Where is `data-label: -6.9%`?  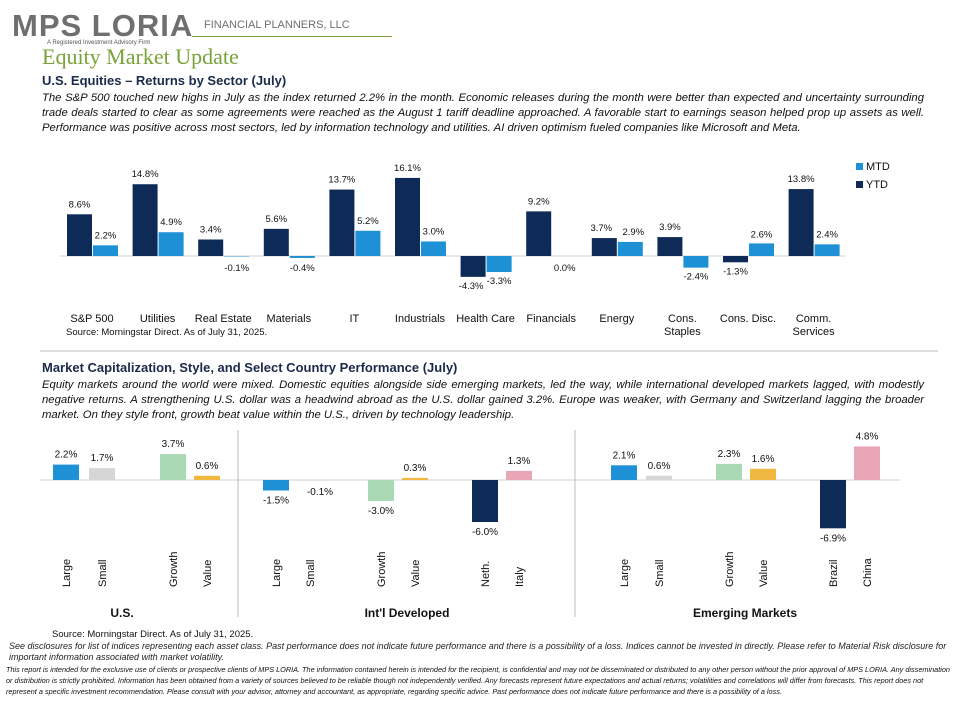 data-label: -6.9% is located at coordinates (833, 538).